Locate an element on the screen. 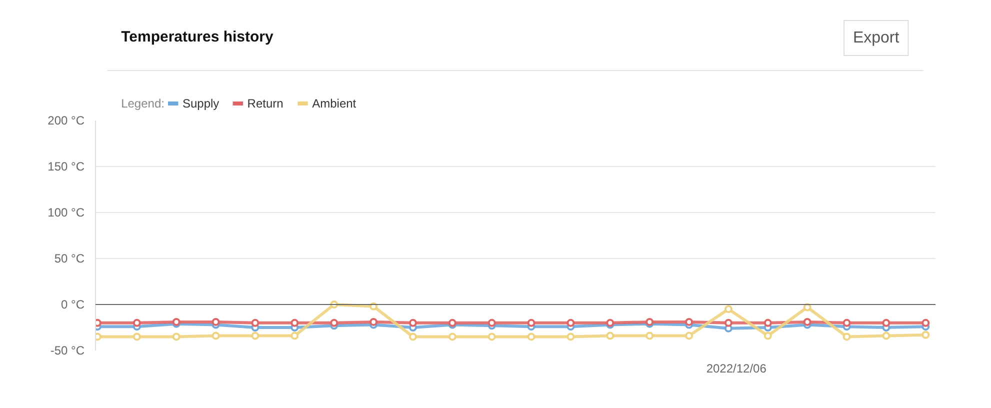  text: 2022/12/06 is located at coordinates (736, 369).